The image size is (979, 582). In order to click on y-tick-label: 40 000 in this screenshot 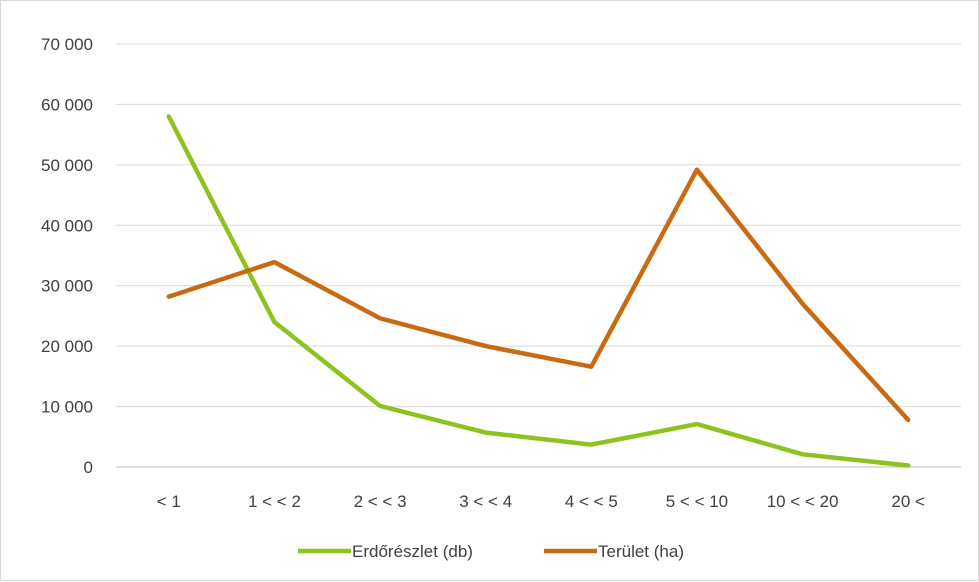, I will do `click(67, 225)`.